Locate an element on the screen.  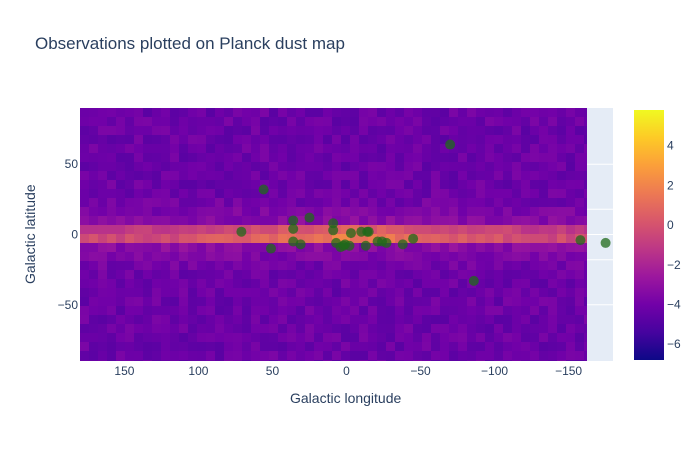
x-tick-label: 0 is located at coordinates (346, 371).